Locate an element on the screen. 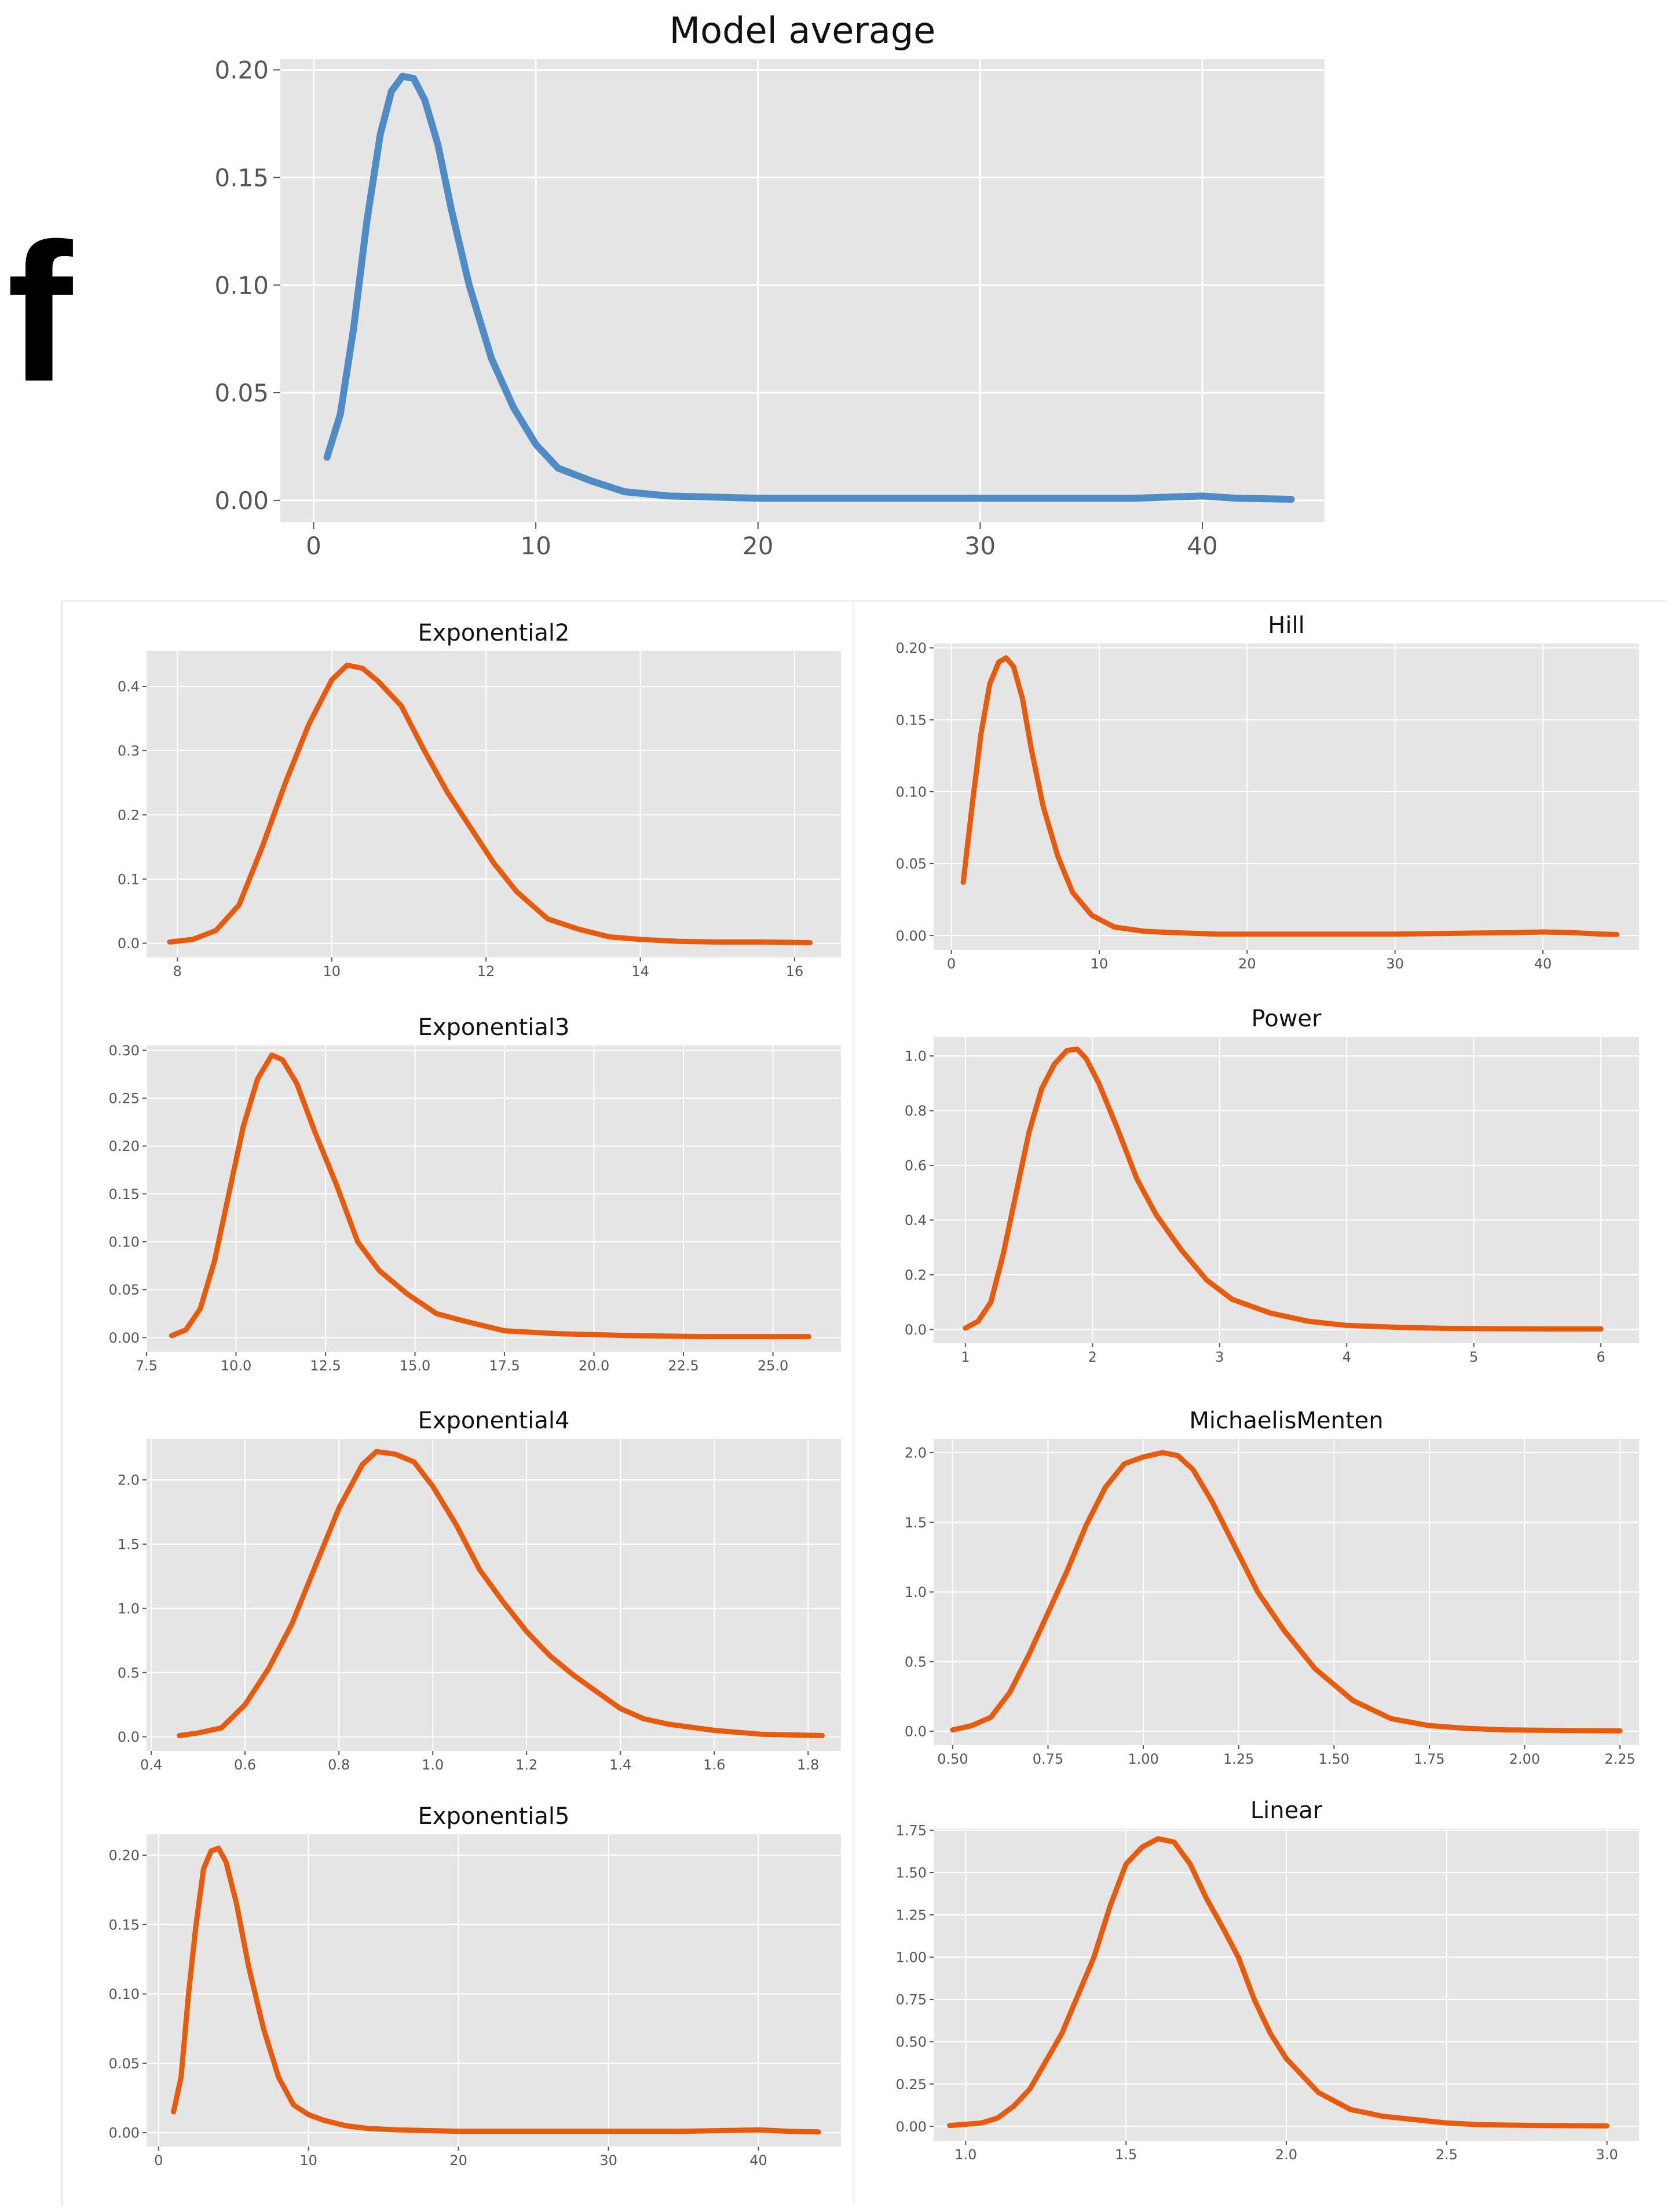 This screenshot has width=1679, height=2212. x-tick-label: 12 is located at coordinates (486, 971).